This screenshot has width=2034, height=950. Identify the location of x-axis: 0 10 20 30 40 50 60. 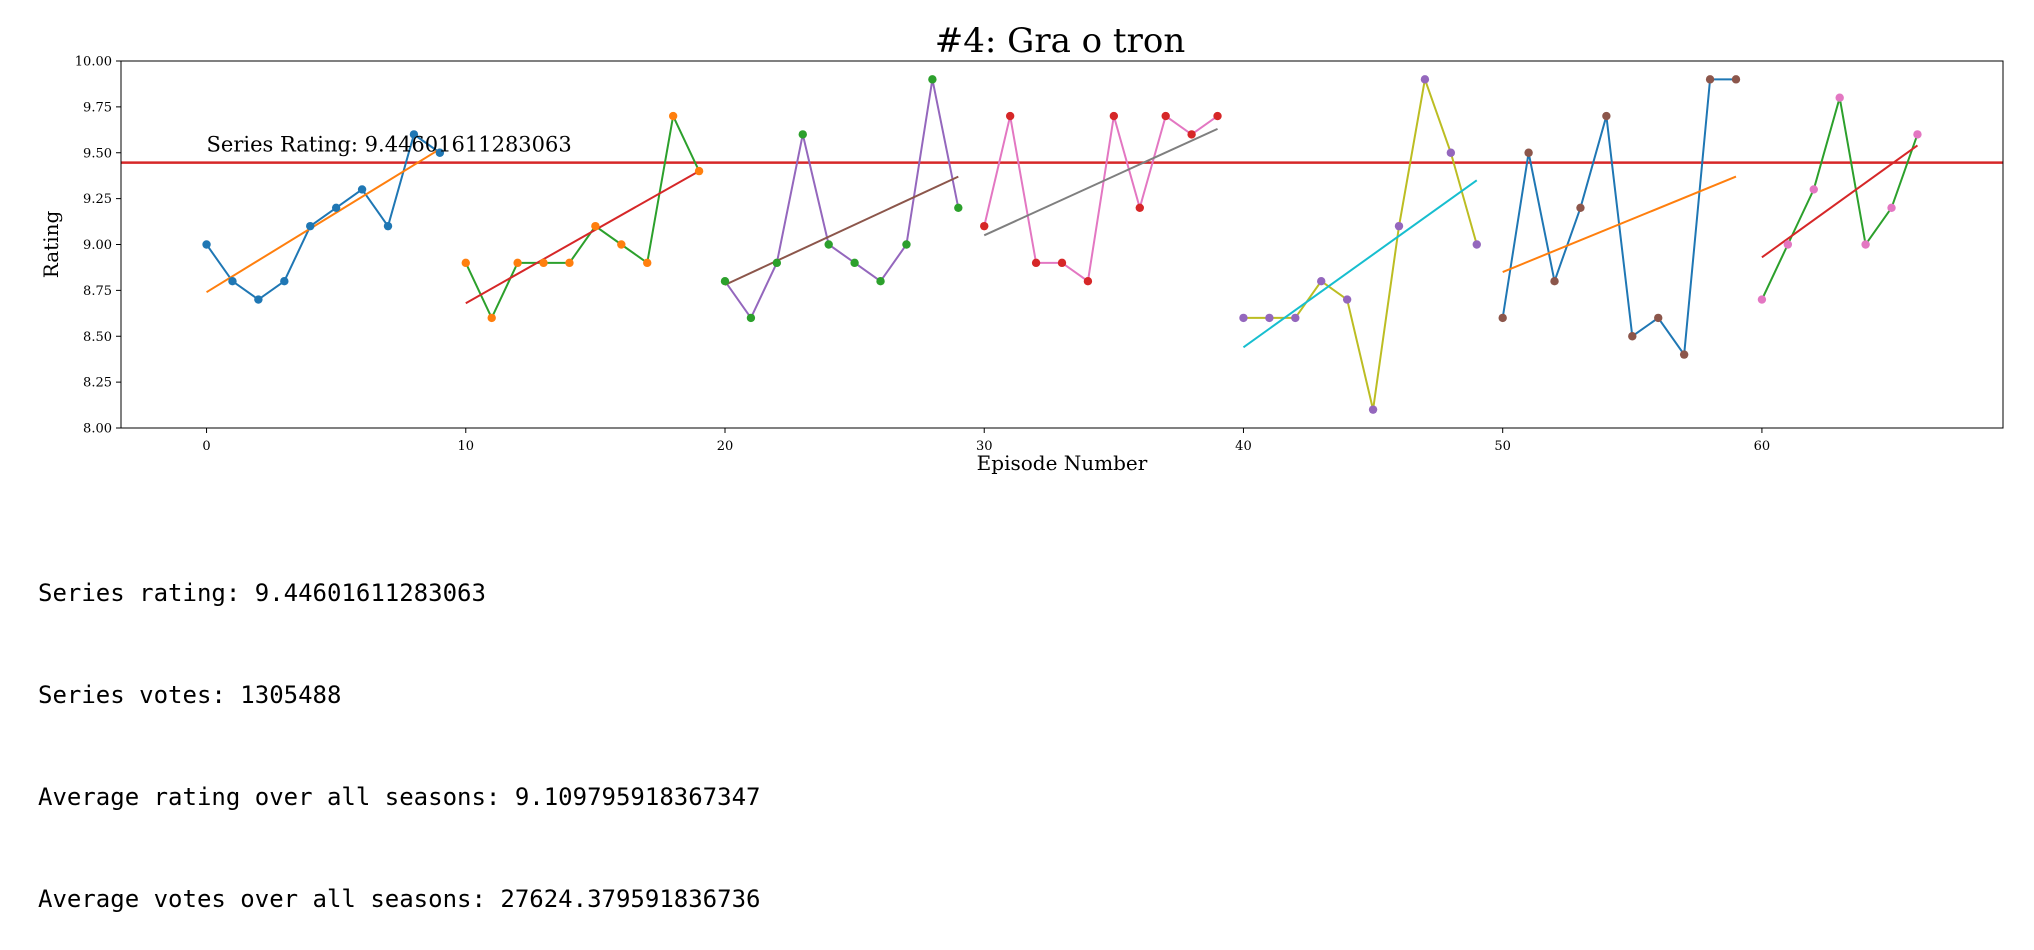
(986, 441).